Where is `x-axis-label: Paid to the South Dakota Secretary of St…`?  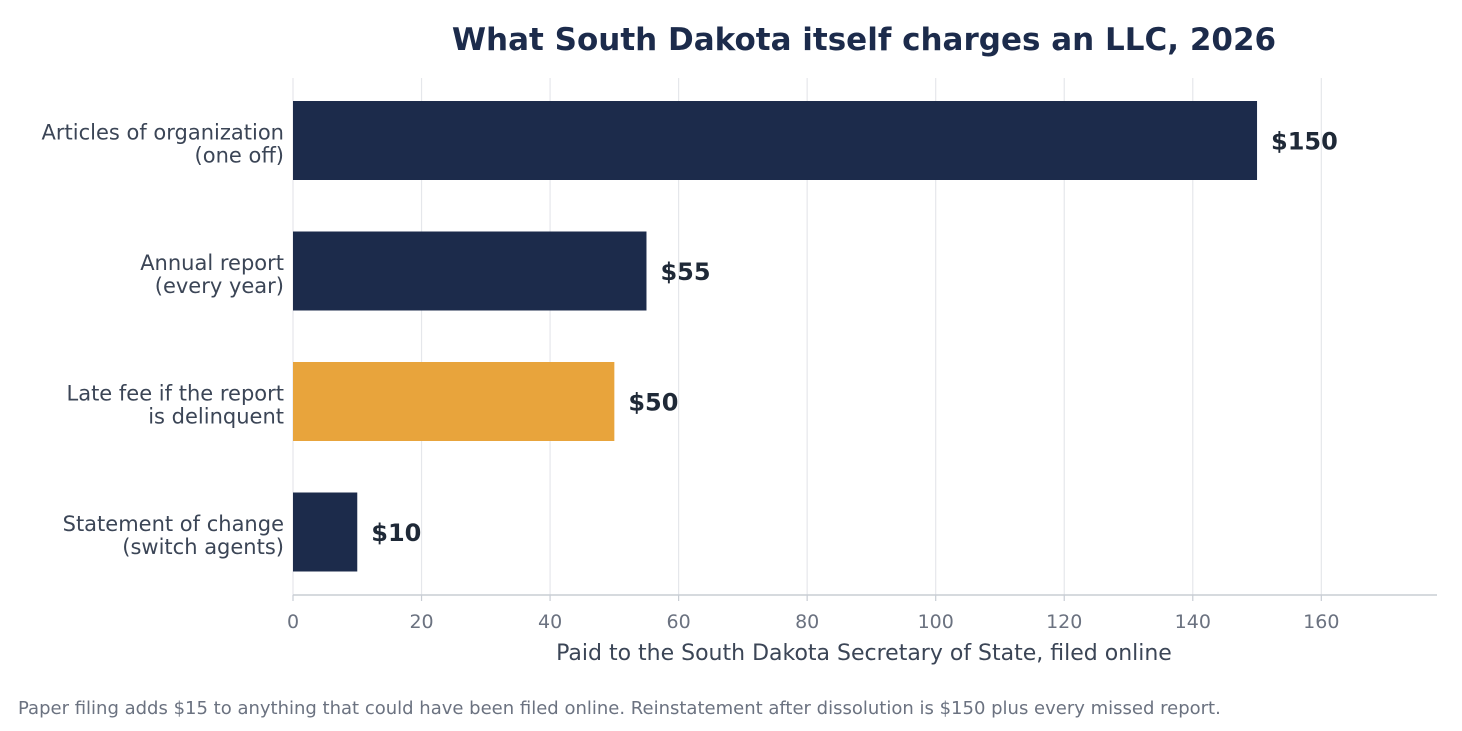
x-axis-label: Paid to the South Dakota Secretary of St… is located at coordinates (864, 653).